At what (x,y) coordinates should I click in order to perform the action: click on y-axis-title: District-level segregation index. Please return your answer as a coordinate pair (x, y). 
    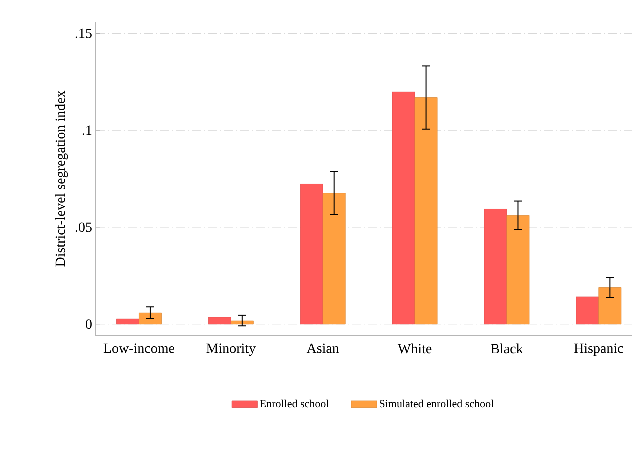
    Looking at the image, I should click on (61, 178).